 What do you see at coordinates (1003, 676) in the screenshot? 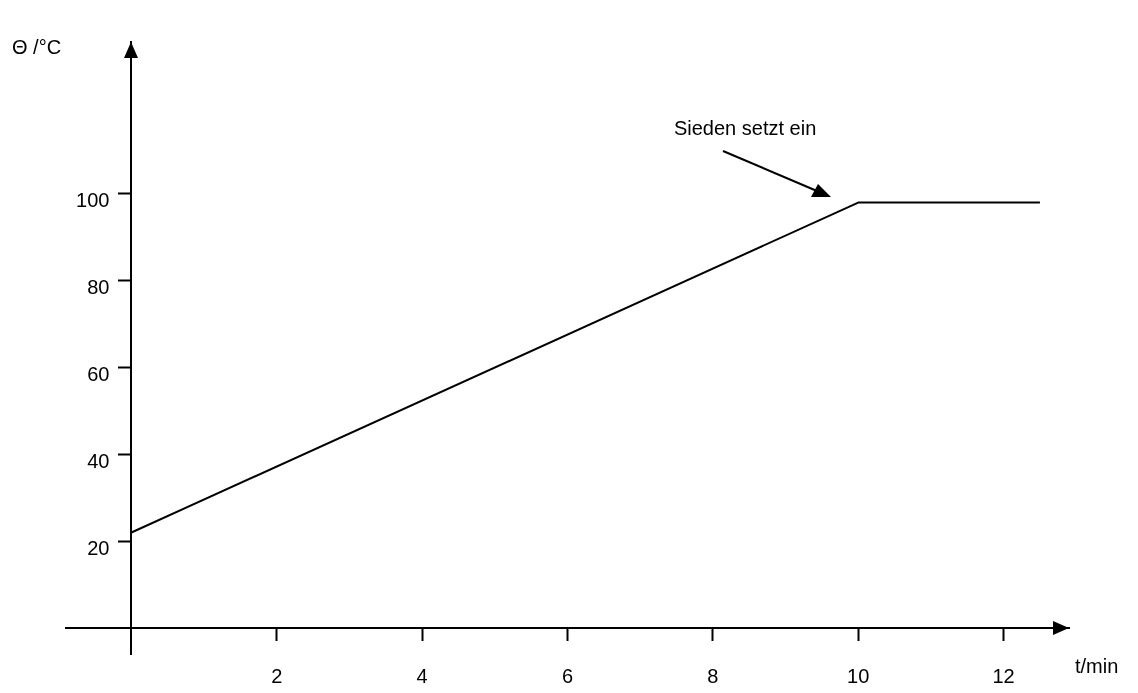
I see `x-tick-label: 12` at bounding box center [1003, 676].